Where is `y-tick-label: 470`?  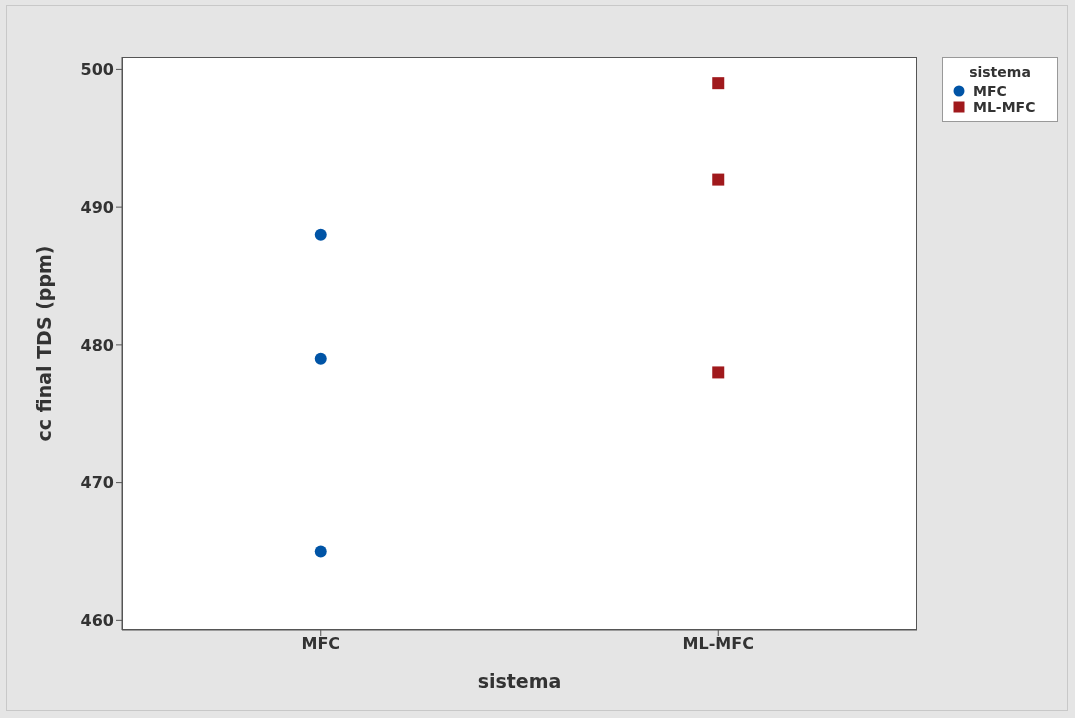 y-tick-label: 470 is located at coordinates (97, 483).